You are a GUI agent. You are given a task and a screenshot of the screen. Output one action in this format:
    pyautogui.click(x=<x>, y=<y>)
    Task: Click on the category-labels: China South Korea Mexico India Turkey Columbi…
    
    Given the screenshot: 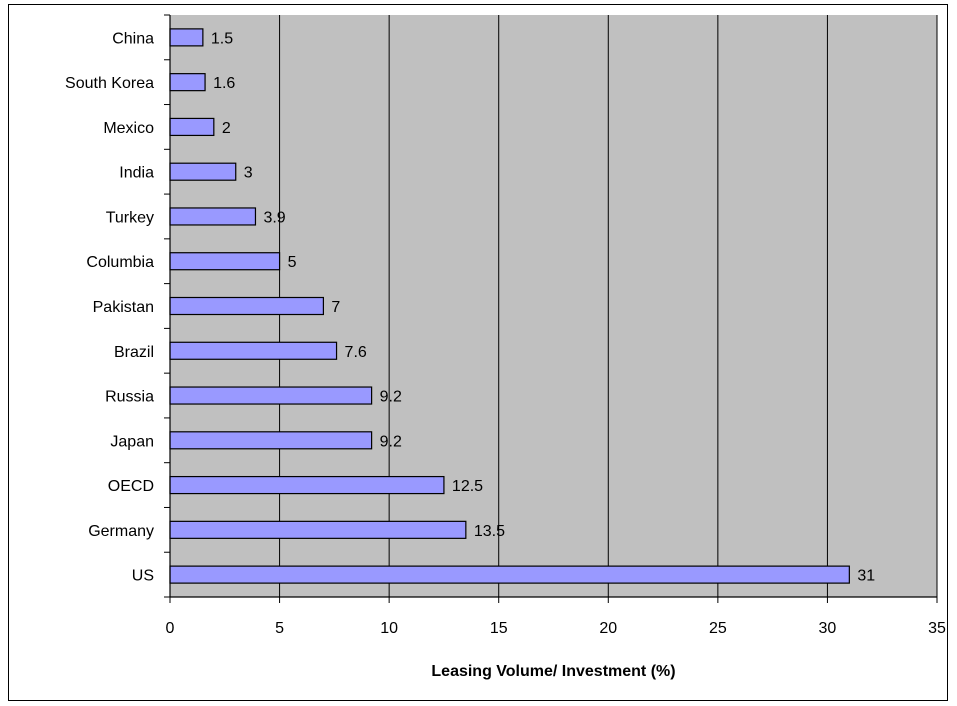 What is the action you would take?
    pyautogui.click(x=109, y=307)
    